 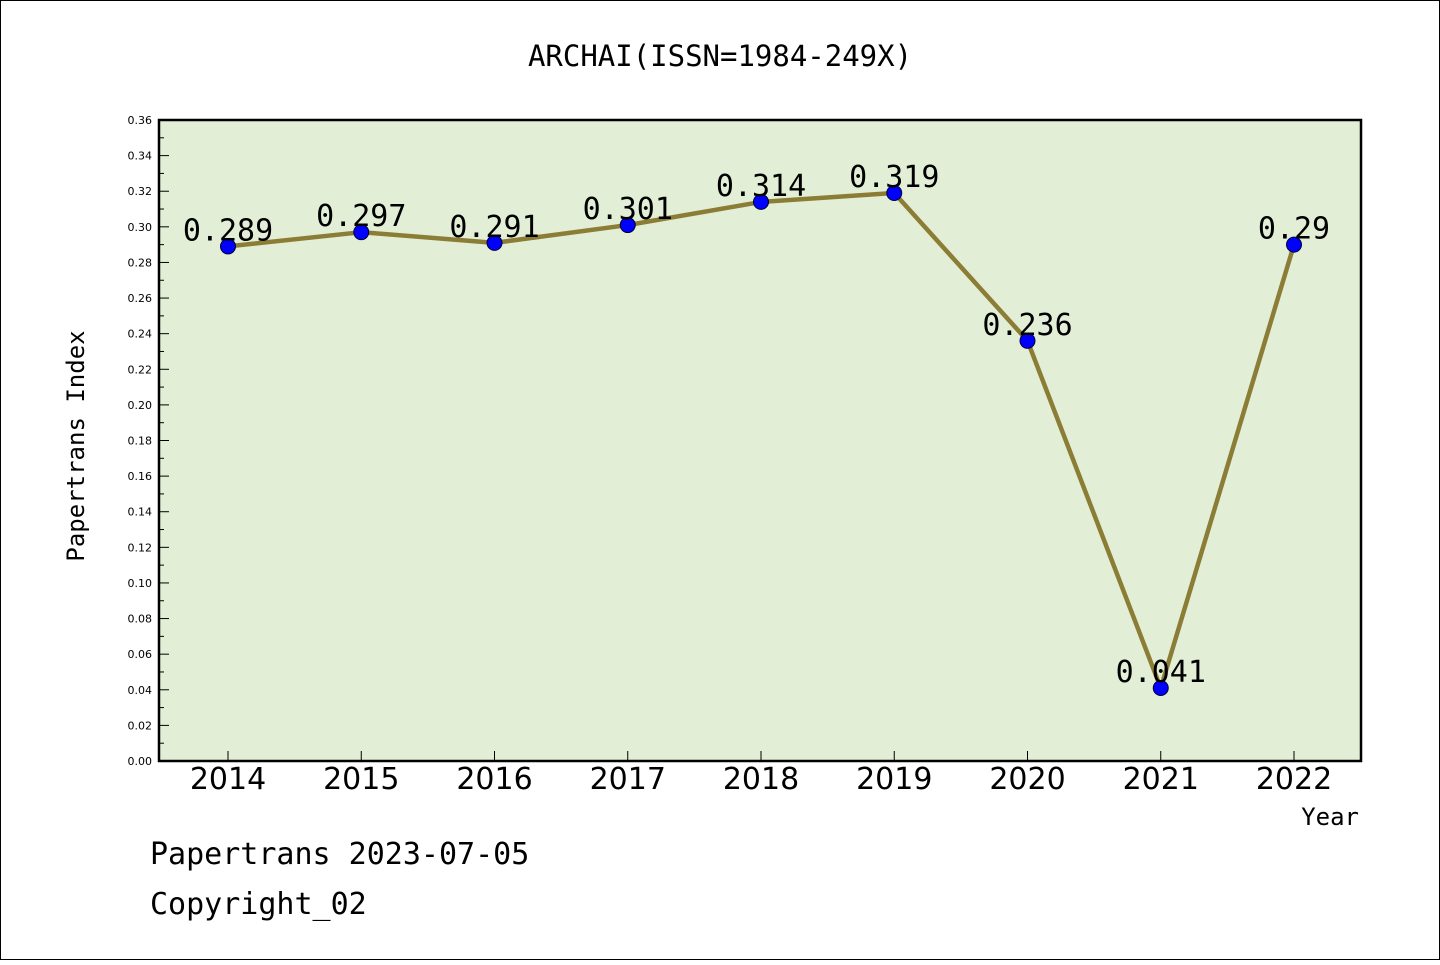 What do you see at coordinates (140, 619) in the screenshot?
I see `y-tick-label: 0.08` at bounding box center [140, 619].